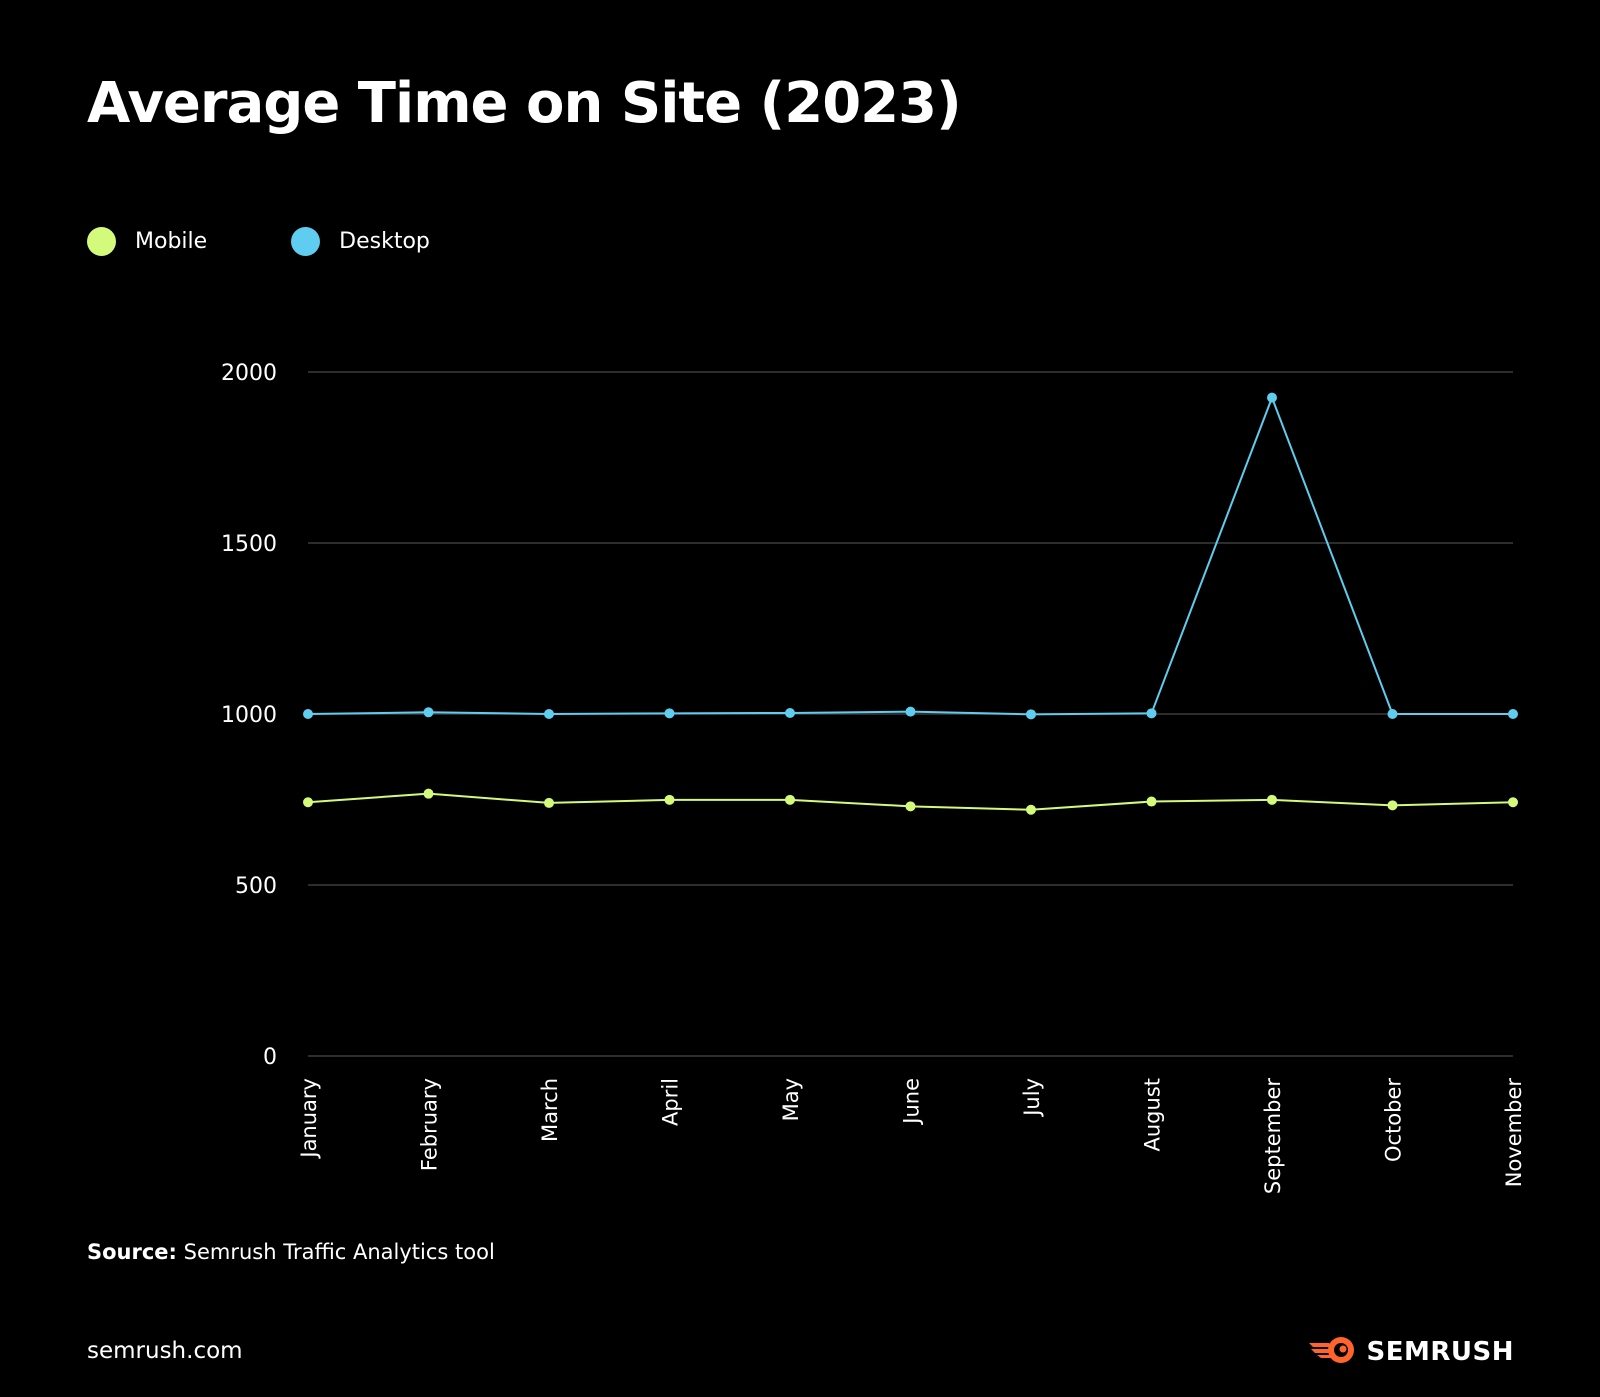 Image resolution: width=1600 pixels, height=1397 pixels. I want to click on legend: Mobile Desktop, so click(300, 241).